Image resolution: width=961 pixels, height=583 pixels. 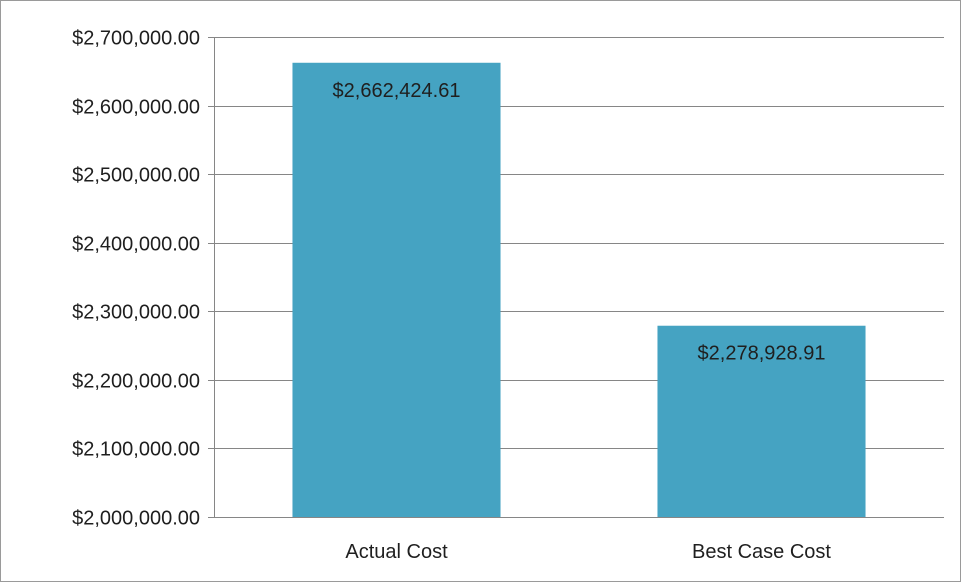 What do you see at coordinates (136, 39) in the screenshot?
I see `y-tick-label: $2,700,000.00` at bounding box center [136, 39].